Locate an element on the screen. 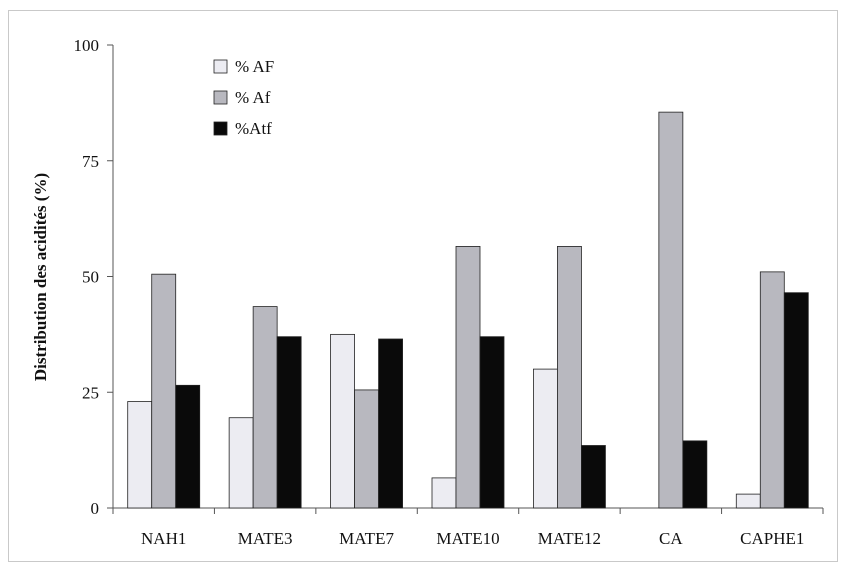  y-tick-label: 0 is located at coordinates (95, 508).